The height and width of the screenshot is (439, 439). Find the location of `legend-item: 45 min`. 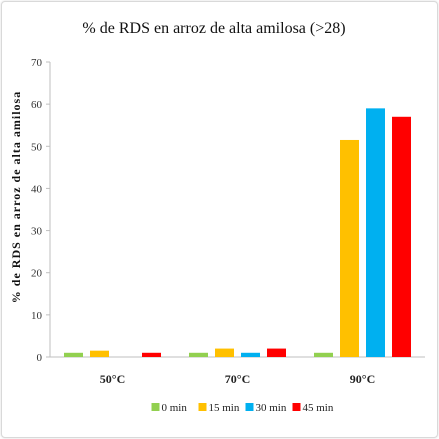

legend-item: 45 min is located at coordinates (313, 408).